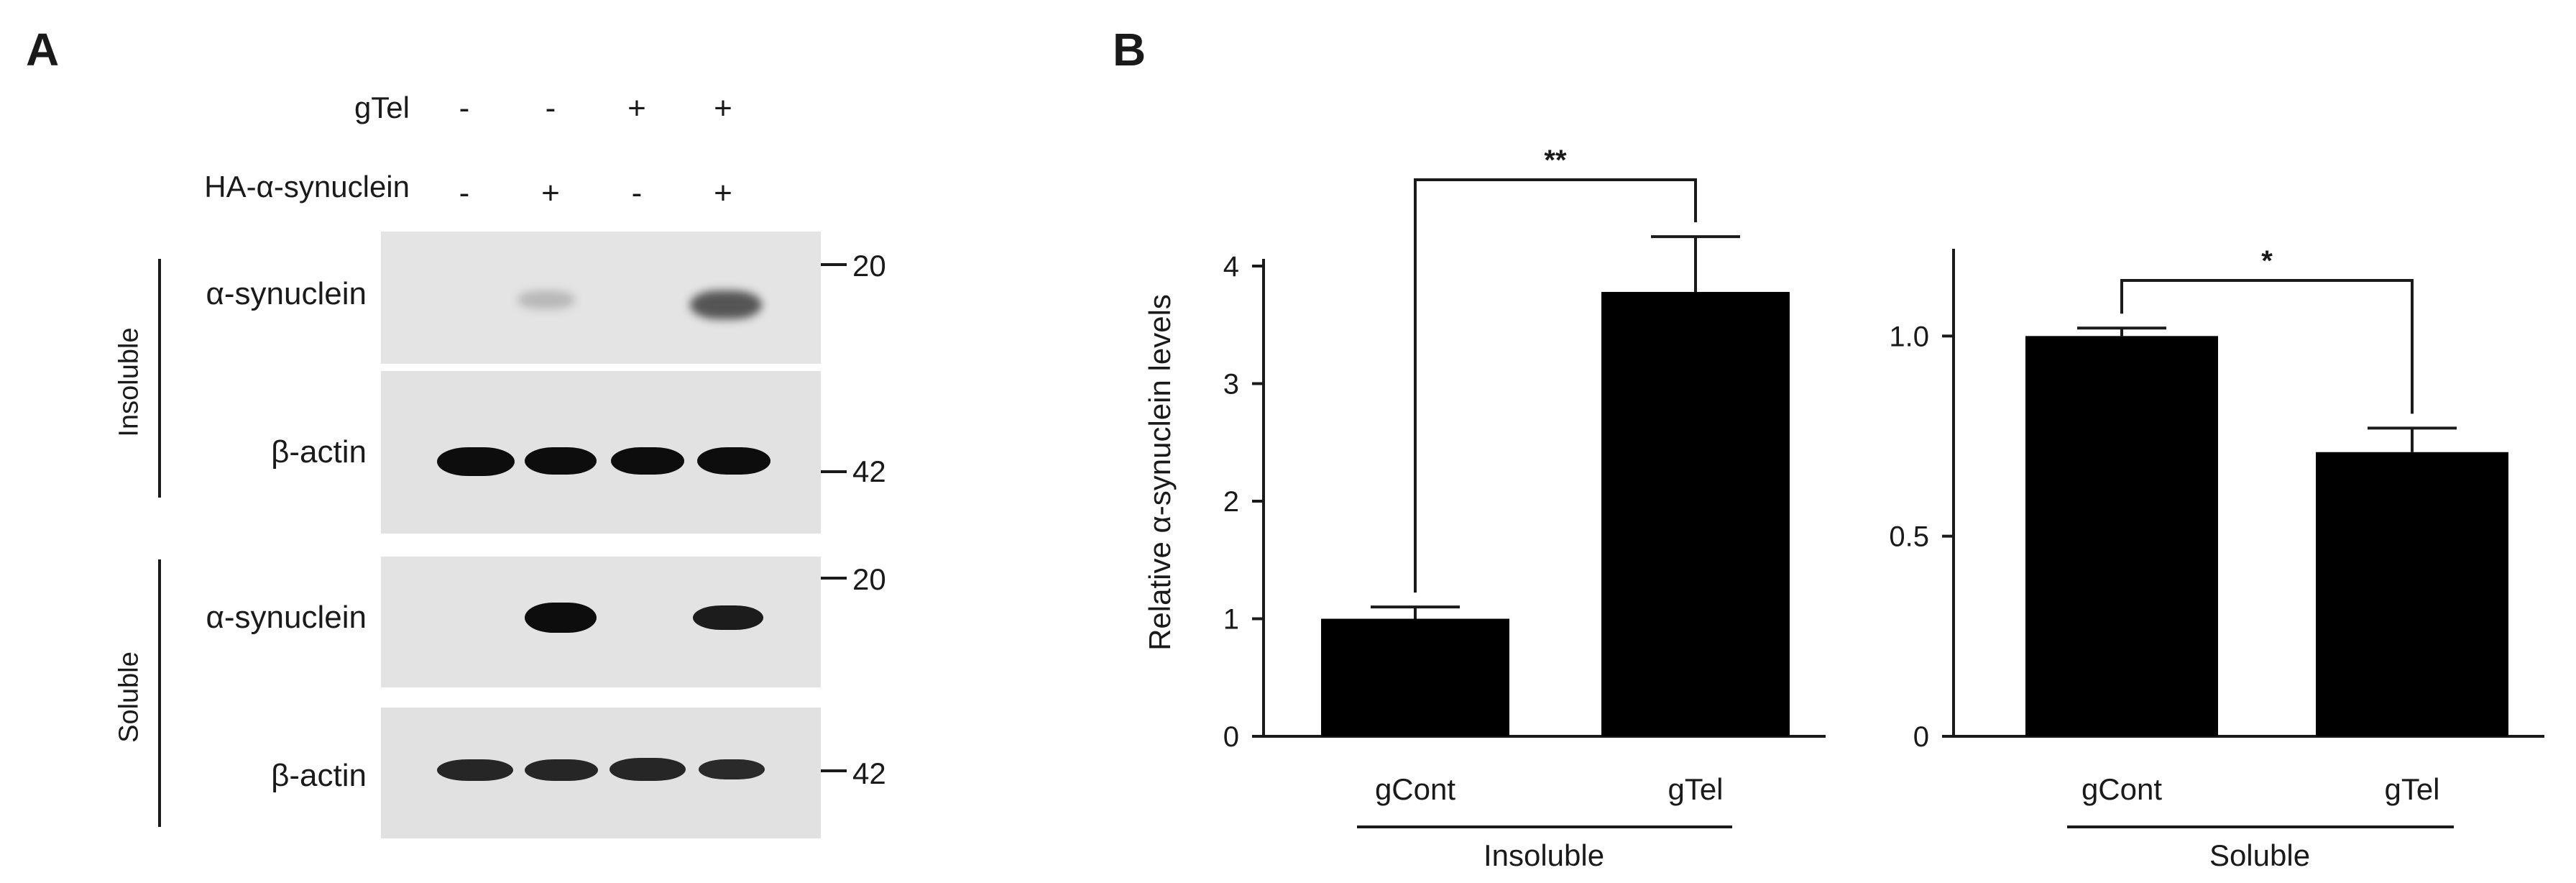 This screenshot has width=2576, height=883. Describe the element at coordinates (601, 622) in the screenshot. I see `blot-soluble-synuclein` at that location.